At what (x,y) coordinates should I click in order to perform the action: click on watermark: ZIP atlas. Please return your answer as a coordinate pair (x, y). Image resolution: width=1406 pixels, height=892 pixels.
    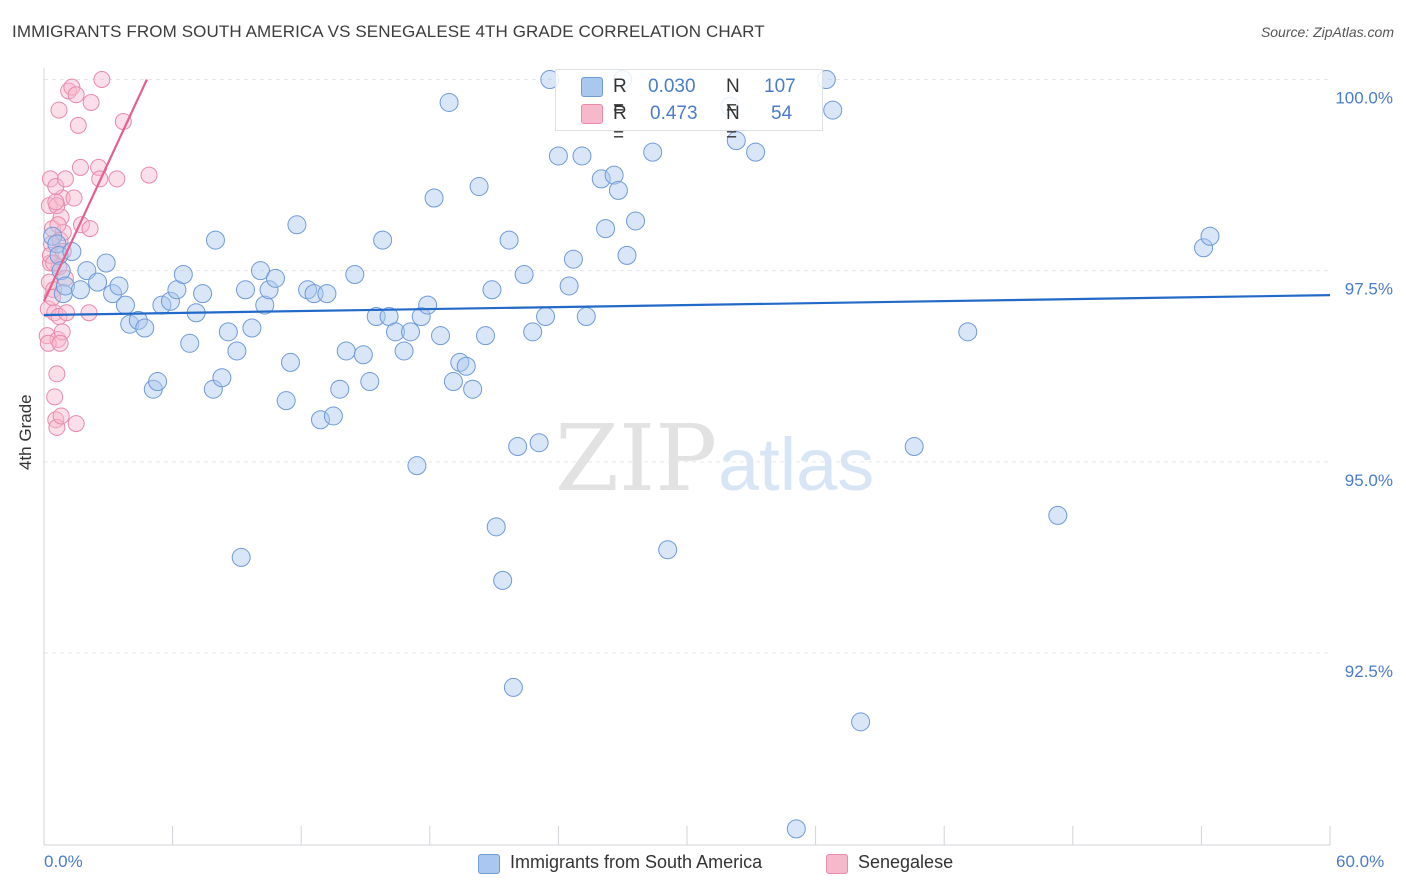
    Looking at the image, I should click on (714, 458).